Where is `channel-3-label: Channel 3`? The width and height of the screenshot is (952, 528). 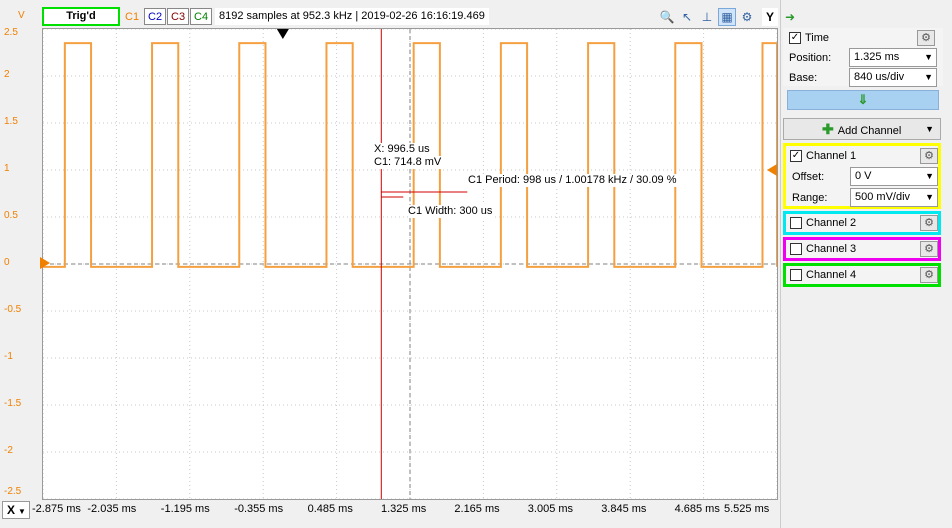
channel-3-label: Channel 3 is located at coordinates (831, 249).